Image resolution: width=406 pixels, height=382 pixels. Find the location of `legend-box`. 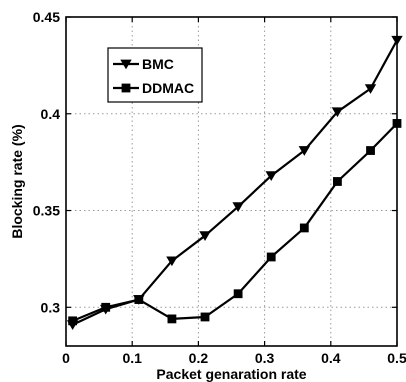

legend-box is located at coordinates (155, 75).